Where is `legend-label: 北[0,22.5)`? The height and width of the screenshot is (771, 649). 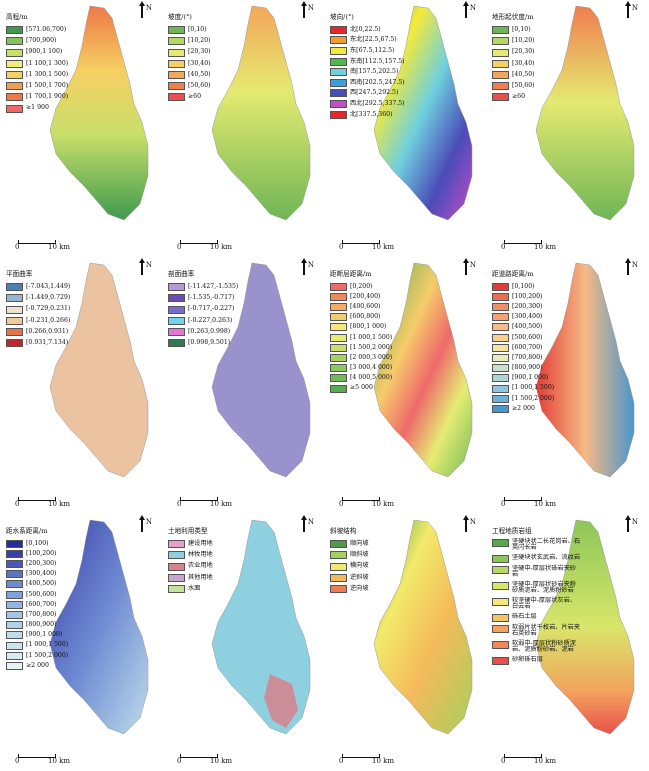
legend-label: 北[0,22.5) is located at coordinates (365, 29).